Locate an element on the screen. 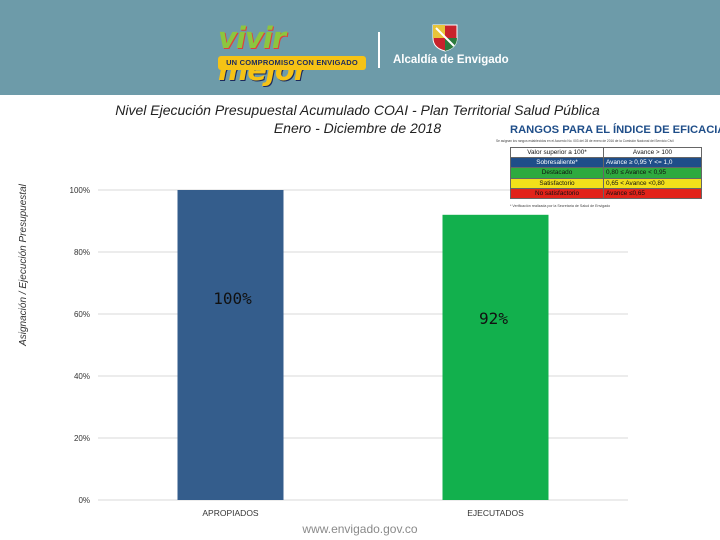 The height and width of the screenshot is (540, 720). envigado-crest-icon is located at coordinates (445, 38).